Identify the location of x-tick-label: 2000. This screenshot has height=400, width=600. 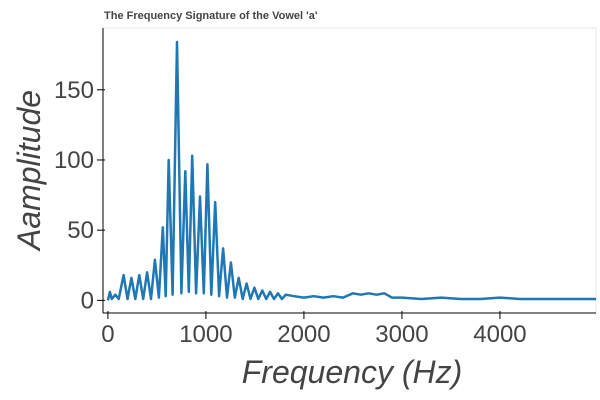
(303, 334).